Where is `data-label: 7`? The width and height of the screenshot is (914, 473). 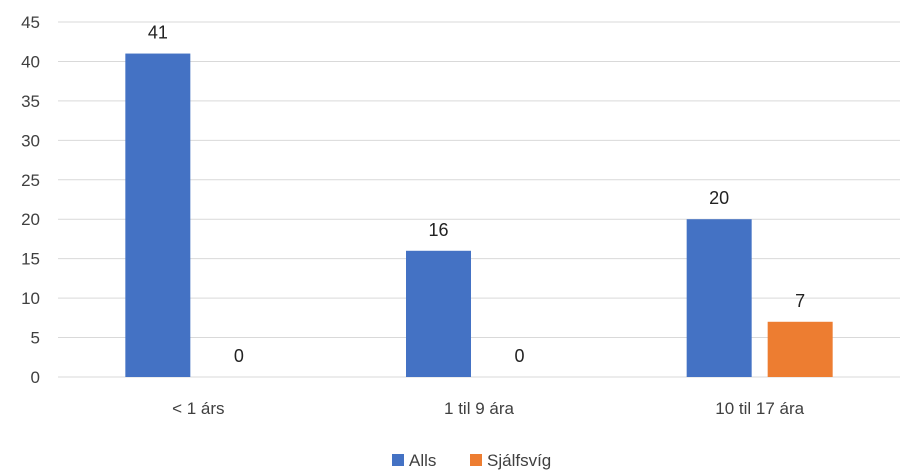
data-label: 7 is located at coordinates (800, 301).